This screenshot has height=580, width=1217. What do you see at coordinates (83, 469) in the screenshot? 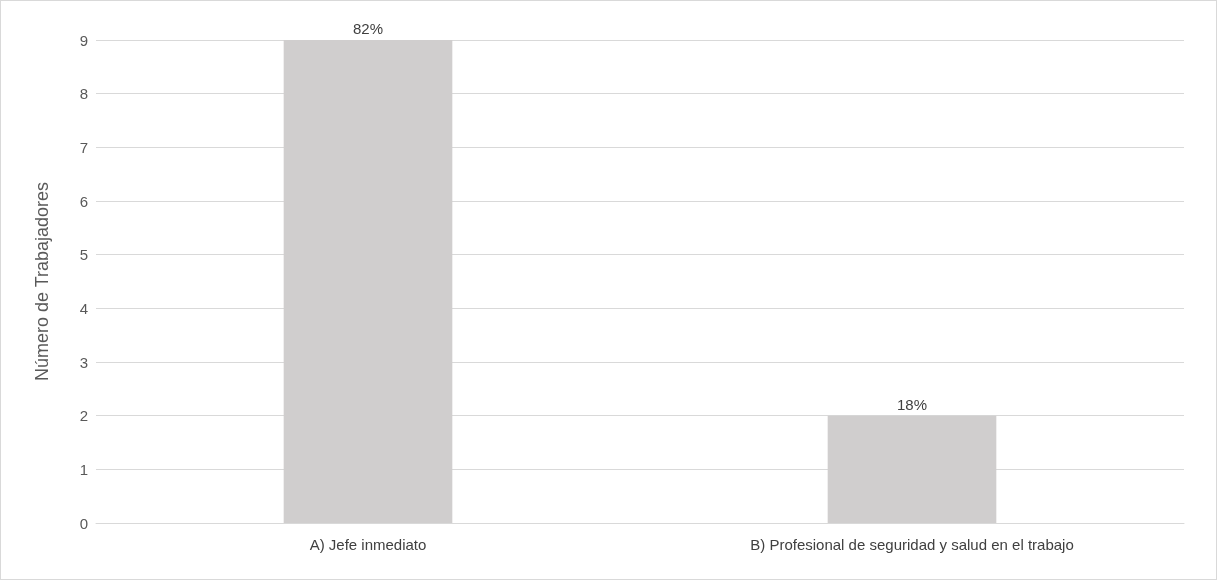
I see `y-tick-label: 1` at bounding box center [83, 469].